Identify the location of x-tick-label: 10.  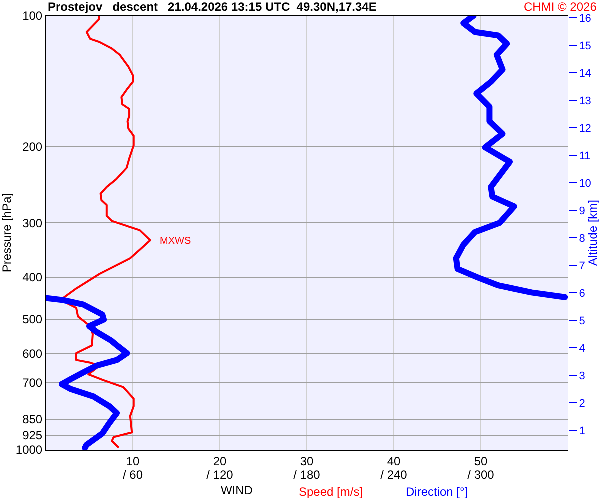
(133, 461).